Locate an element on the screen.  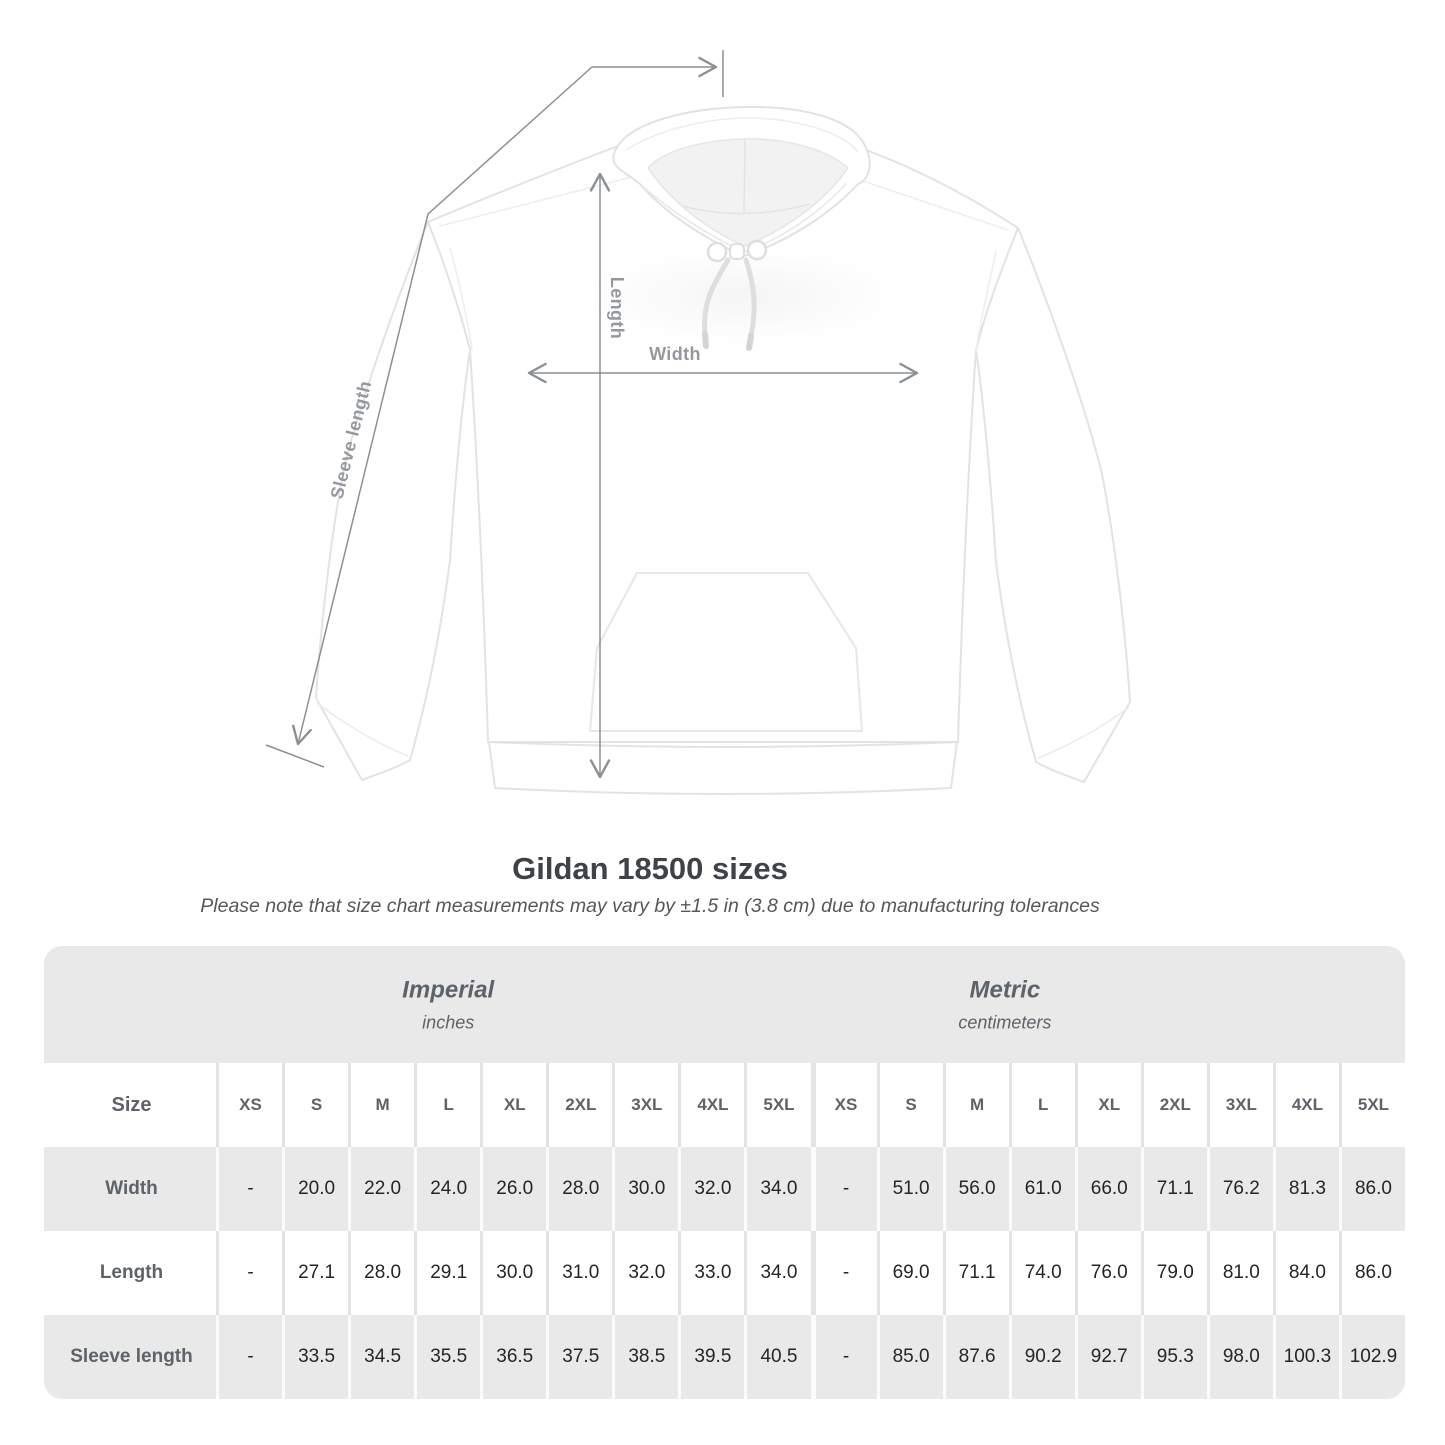
width-measure-label: Width is located at coordinates (675, 354).